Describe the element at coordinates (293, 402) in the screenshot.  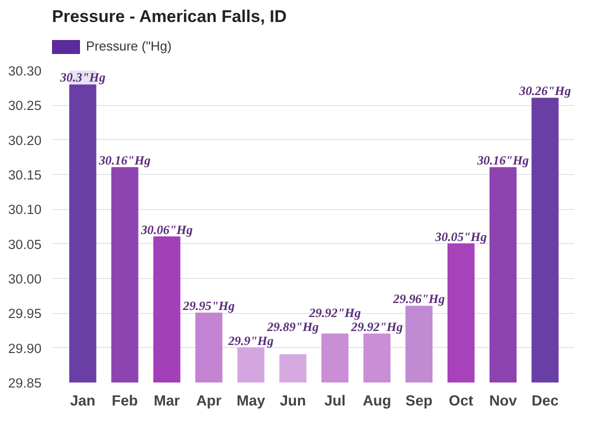
I see `x-tick-label: Jun` at that location.